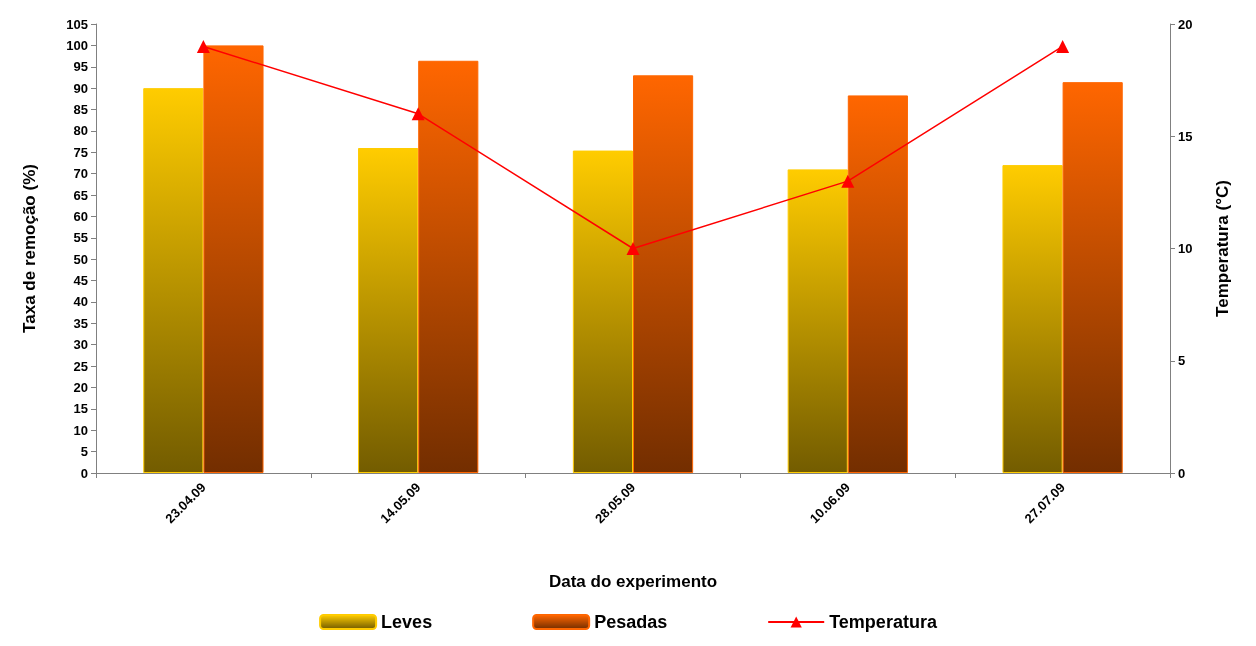  What do you see at coordinates (80, 238) in the screenshot?
I see `y-tick-label: 55` at bounding box center [80, 238].